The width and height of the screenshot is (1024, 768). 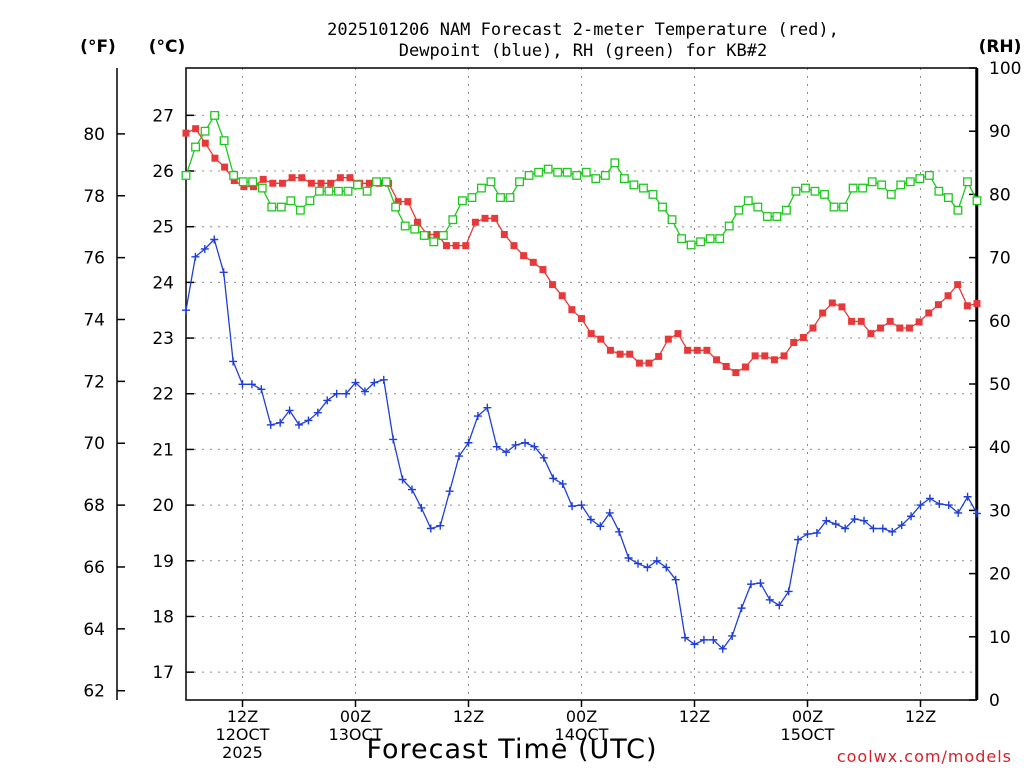 What do you see at coordinates (94, 197) in the screenshot?
I see `fahrenheit-tick-label: 78` at bounding box center [94, 197].